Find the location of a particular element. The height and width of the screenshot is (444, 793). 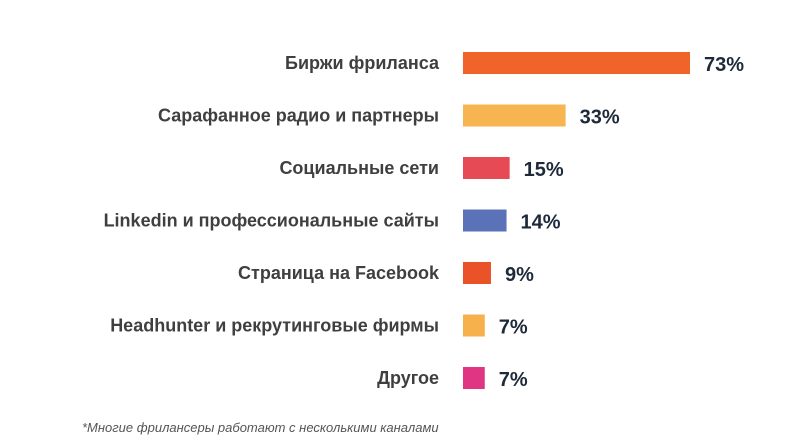

value-label: 9% is located at coordinates (519, 275).